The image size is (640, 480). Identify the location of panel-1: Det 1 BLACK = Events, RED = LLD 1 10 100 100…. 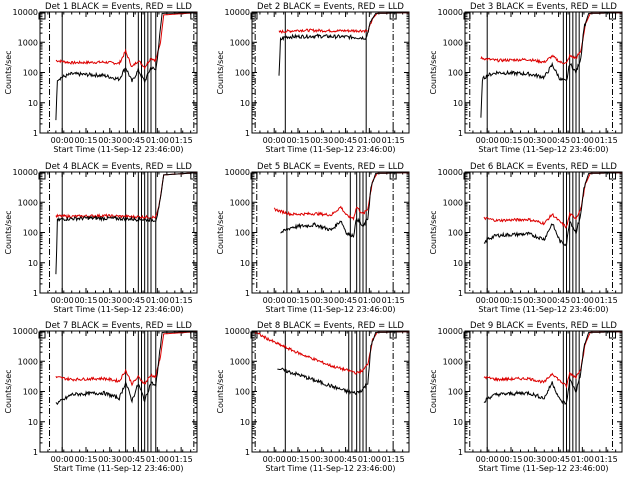
(101, 78).